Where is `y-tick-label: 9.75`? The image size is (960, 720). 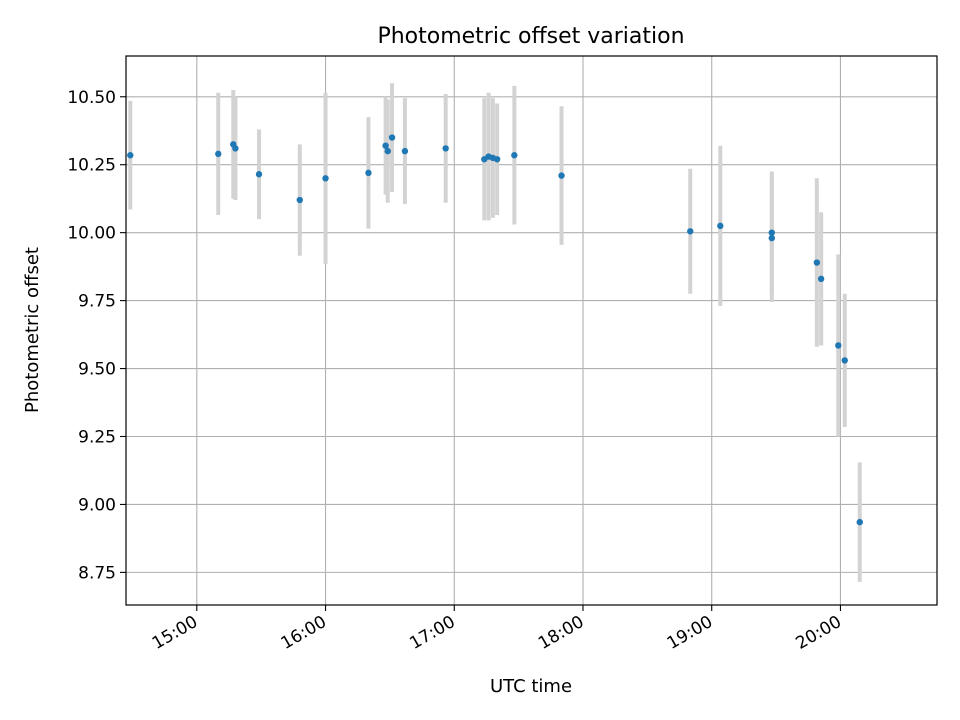 y-tick-label: 9.75 is located at coordinates (97, 302).